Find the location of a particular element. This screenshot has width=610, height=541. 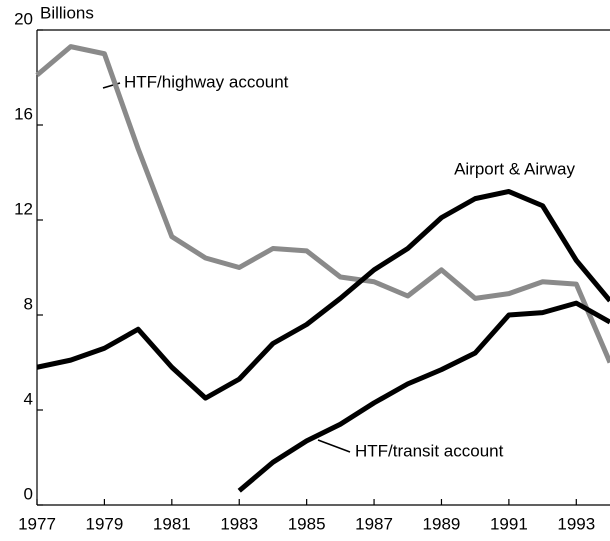

series-label: Airport & Airway is located at coordinates (514, 168).